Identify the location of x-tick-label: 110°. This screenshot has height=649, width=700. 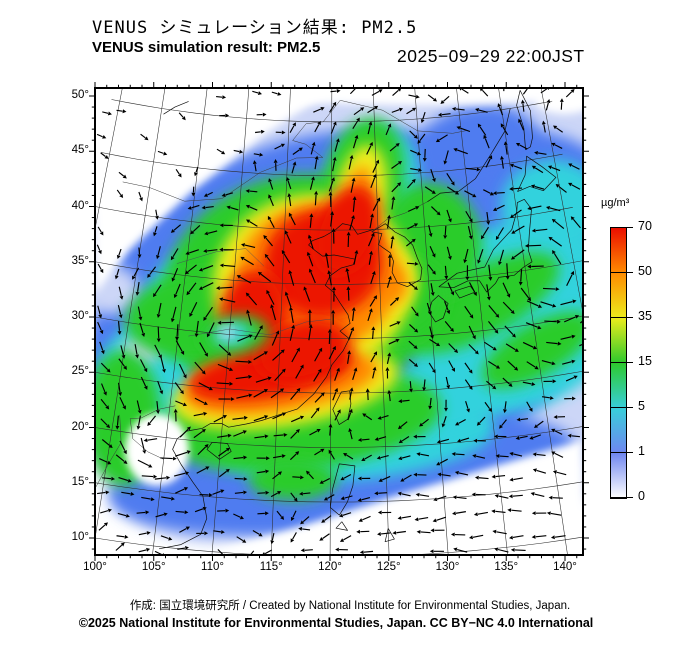
(212, 567).